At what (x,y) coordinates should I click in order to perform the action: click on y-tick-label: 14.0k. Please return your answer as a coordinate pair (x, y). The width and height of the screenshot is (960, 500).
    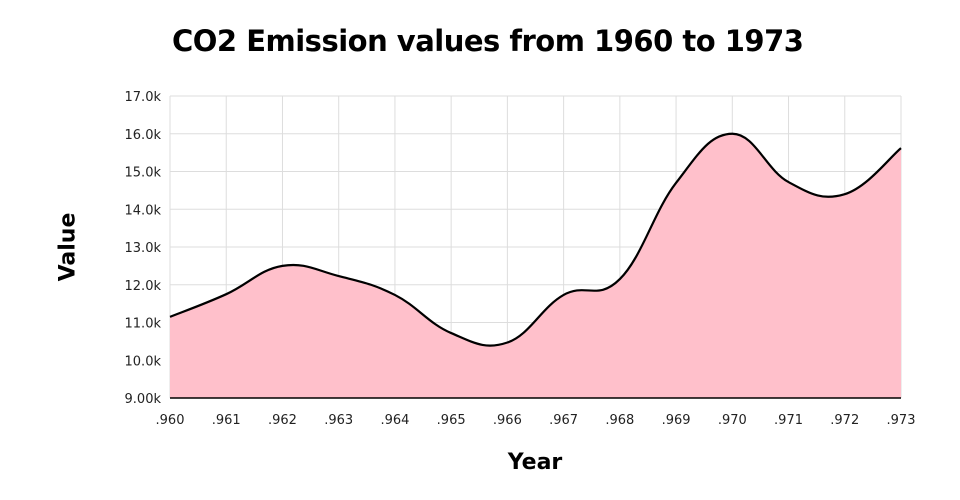
    Looking at the image, I should click on (143, 210).